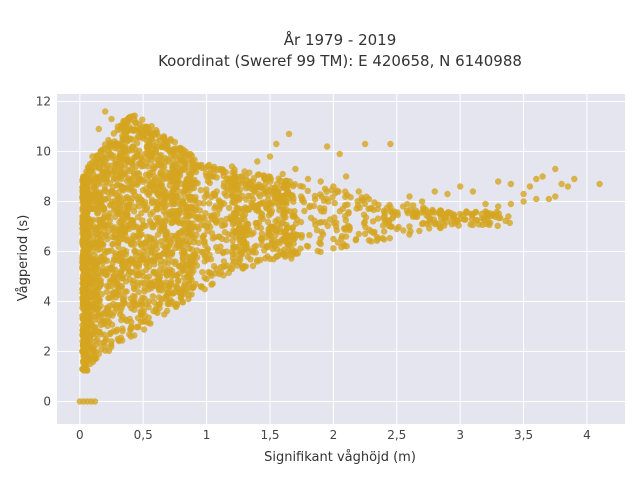  What do you see at coordinates (47, 252) in the screenshot?
I see `y-tick-label: 6` at bounding box center [47, 252].